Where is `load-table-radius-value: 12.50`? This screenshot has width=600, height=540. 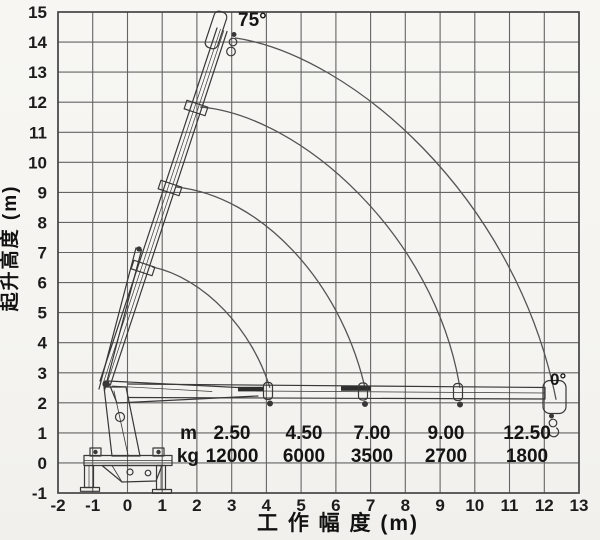
load-table-radius-value: 12.50 is located at coordinates (527, 433).